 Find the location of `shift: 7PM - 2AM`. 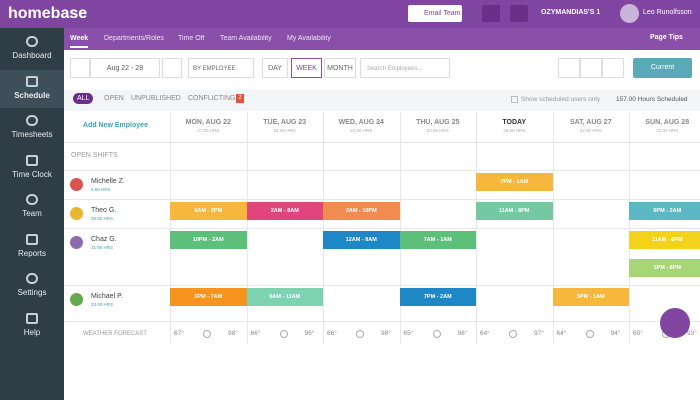

shift: 7PM - 2AM is located at coordinates (437, 297).